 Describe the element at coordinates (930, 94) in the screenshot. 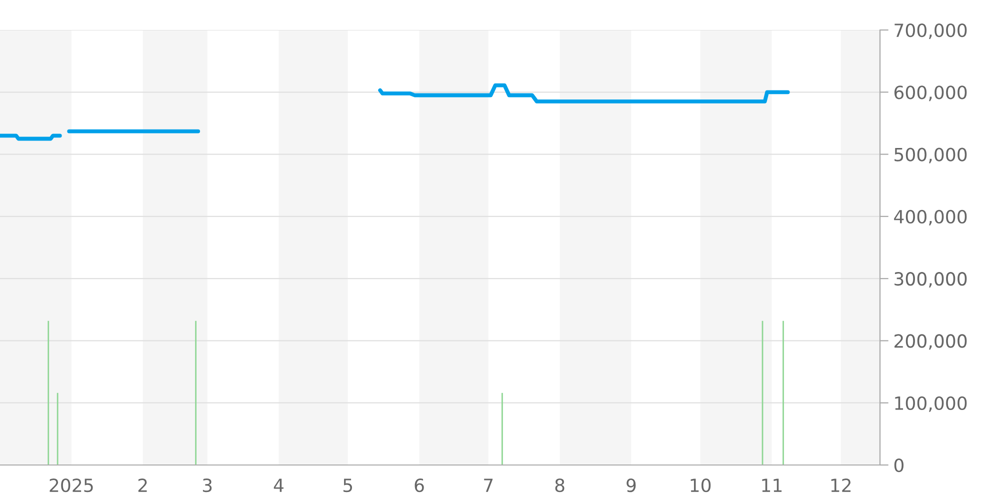

I see `y-tick-label: 600,000` at that location.